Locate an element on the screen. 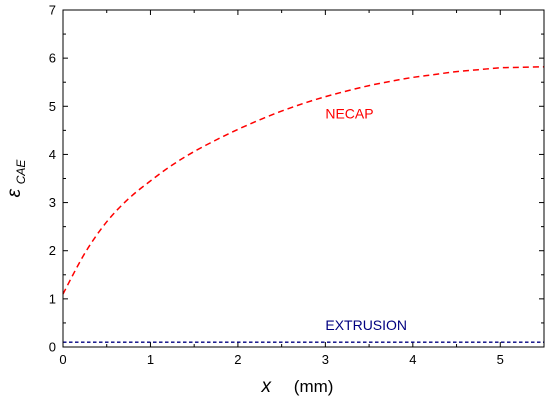 The width and height of the screenshot is (550, 404). y-axis-subscript: CAE is located at coordinates (21, 172).